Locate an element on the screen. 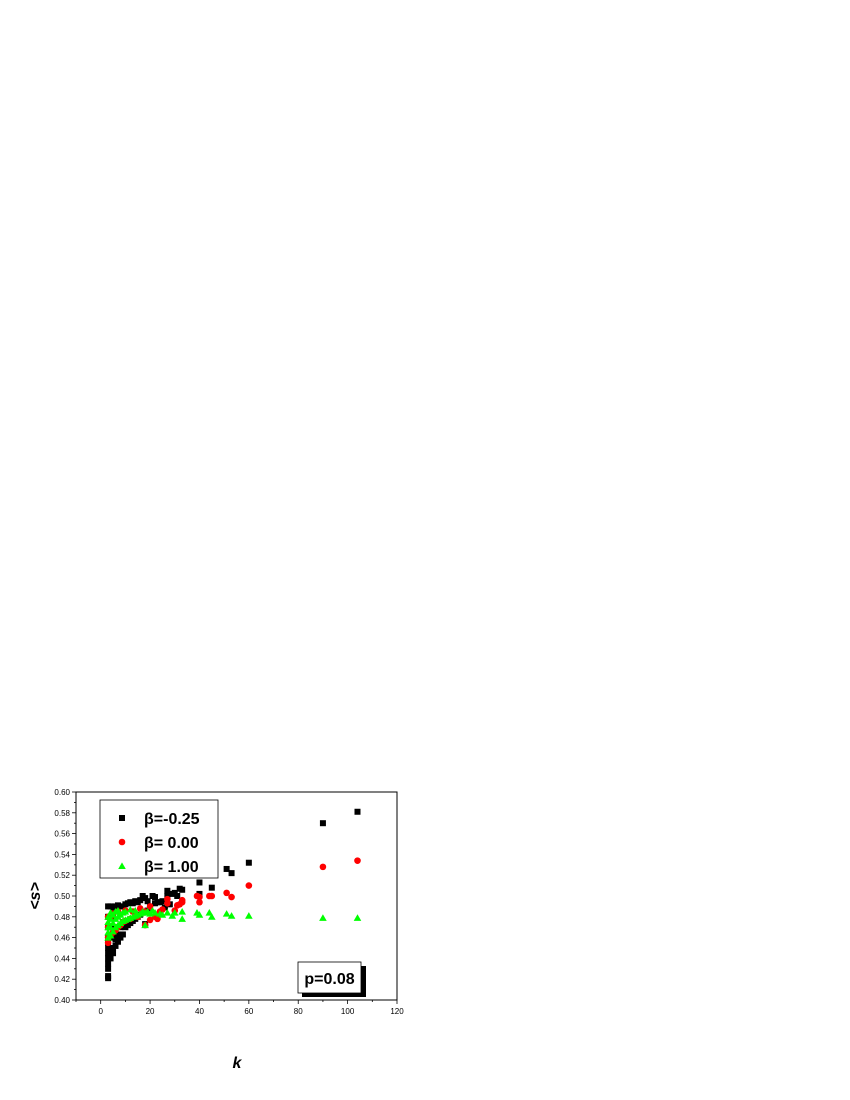 This screenshot has height=1100, width=850. x-tick-label: 40 is located at coordinates (199, 1011).